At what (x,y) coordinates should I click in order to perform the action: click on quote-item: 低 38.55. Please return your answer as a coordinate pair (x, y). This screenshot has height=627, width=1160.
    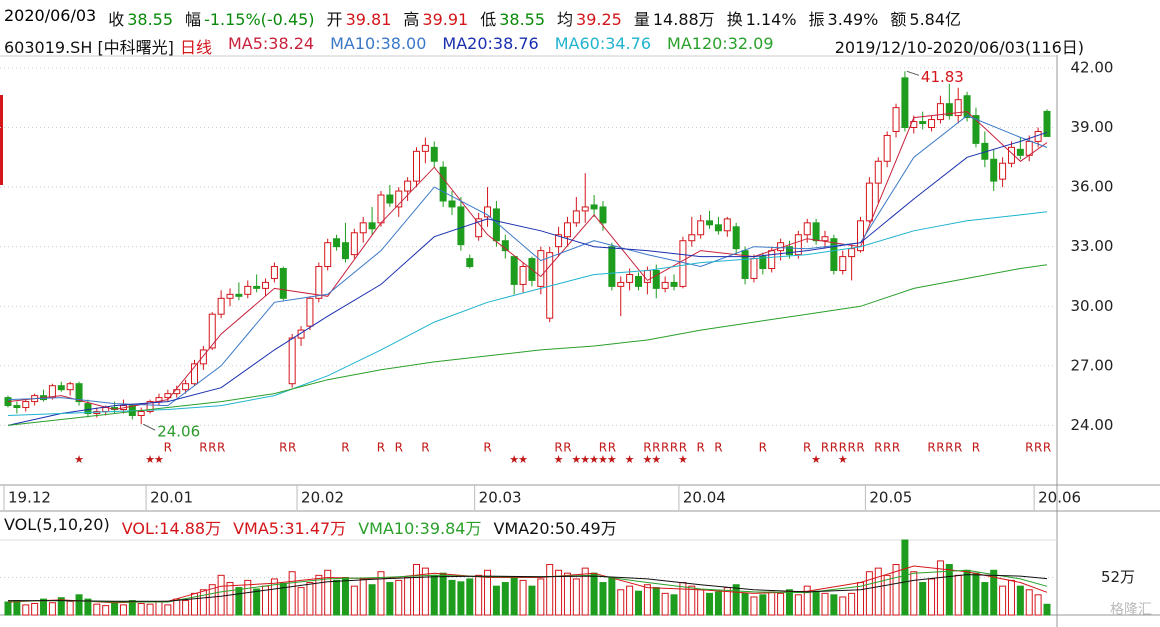
    Looking at the image, I should click on (512, 18).